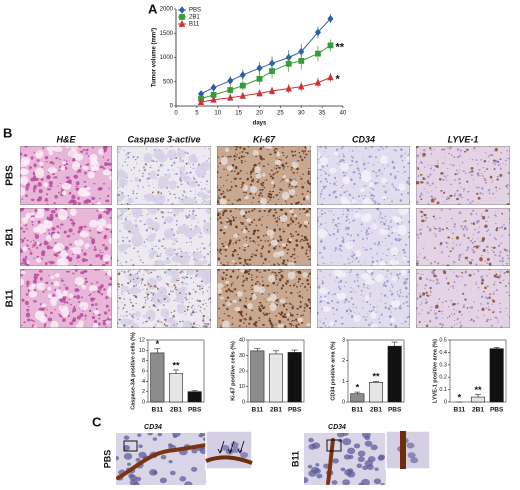 The image size is (520, 490). I want to click on y-tick-label: 12, so click(142, 340).